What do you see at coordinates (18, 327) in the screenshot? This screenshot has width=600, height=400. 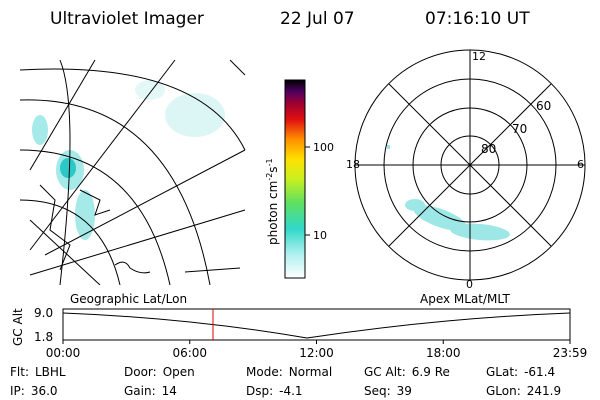 I see `timeline-y-label: GC Alt` at bounding box center [18, 327].